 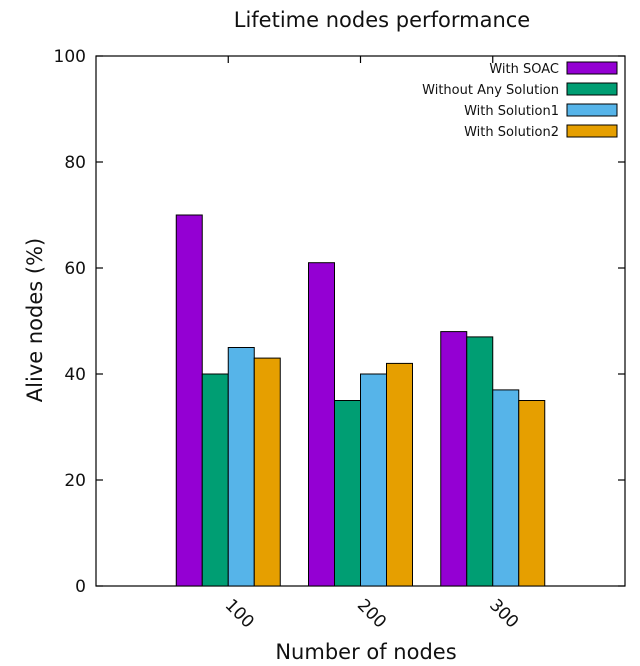 I want to click on x-tick-label: 300, so click(x=503, y=613).